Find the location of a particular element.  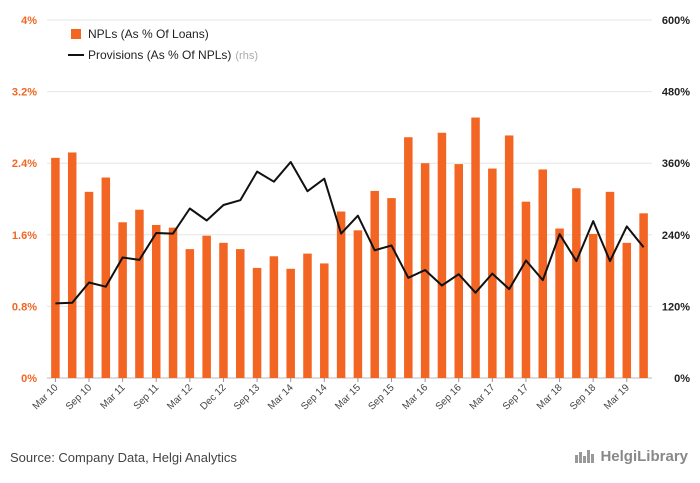

x-tick-label: Dec 12 is located at coordinates (213, 397).